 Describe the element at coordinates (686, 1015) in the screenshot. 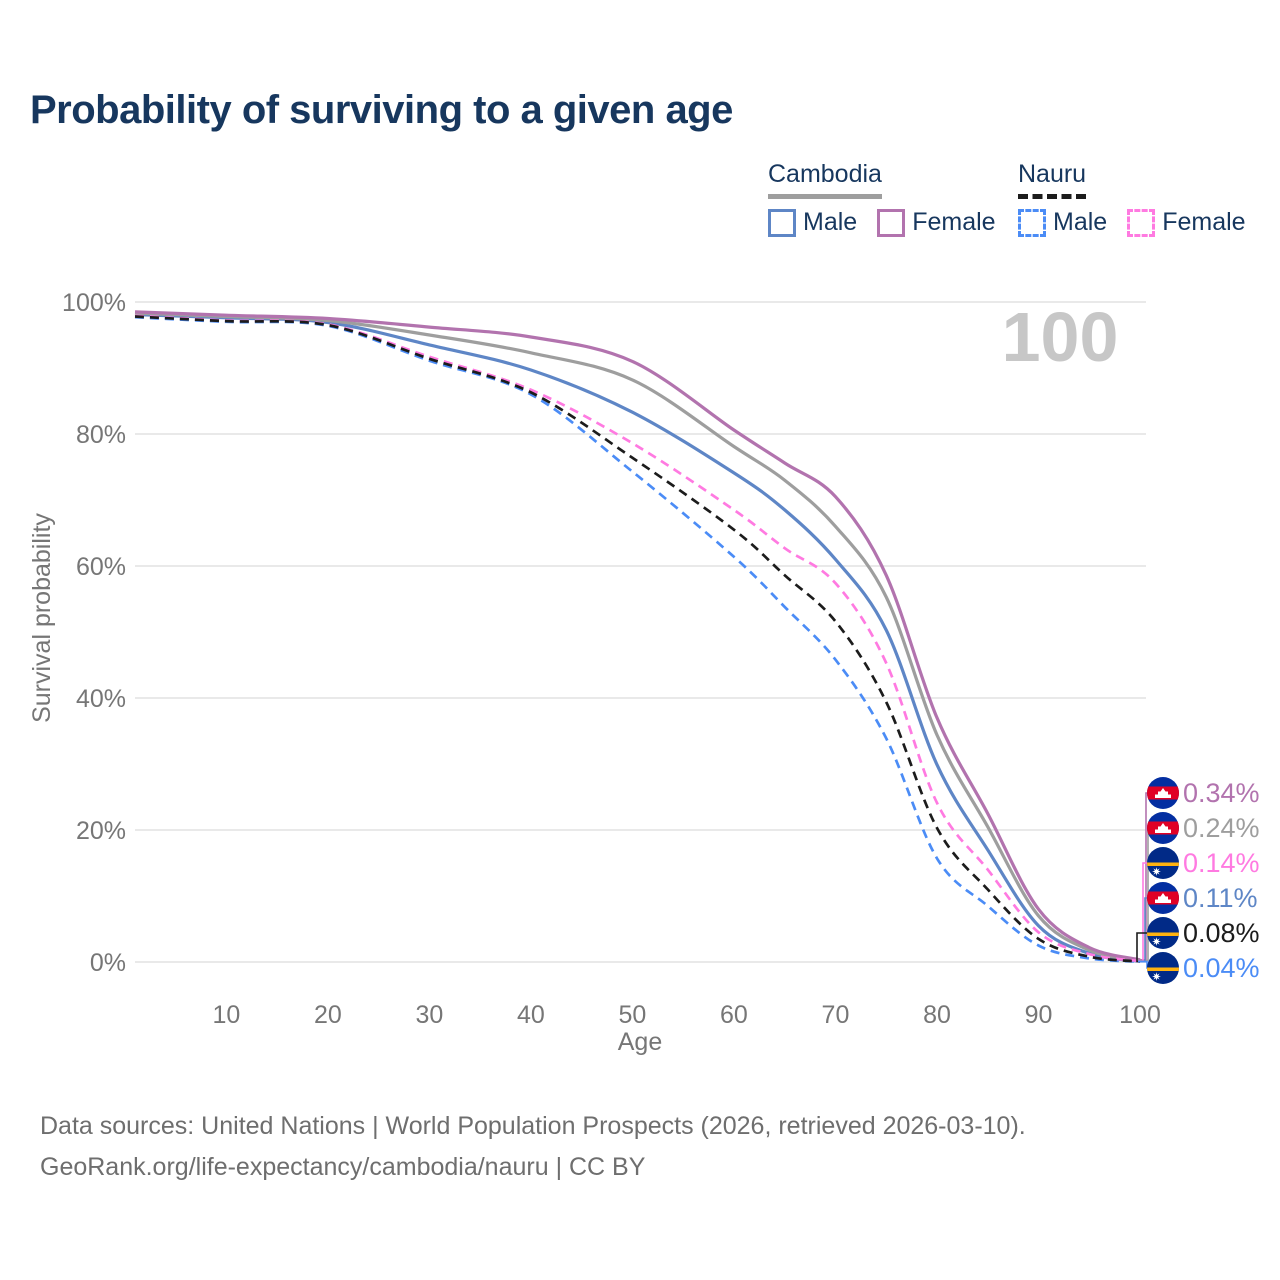

I see `x-axis-ticks: 10 20 30 40 50 60 70 80 90 100` at that location.